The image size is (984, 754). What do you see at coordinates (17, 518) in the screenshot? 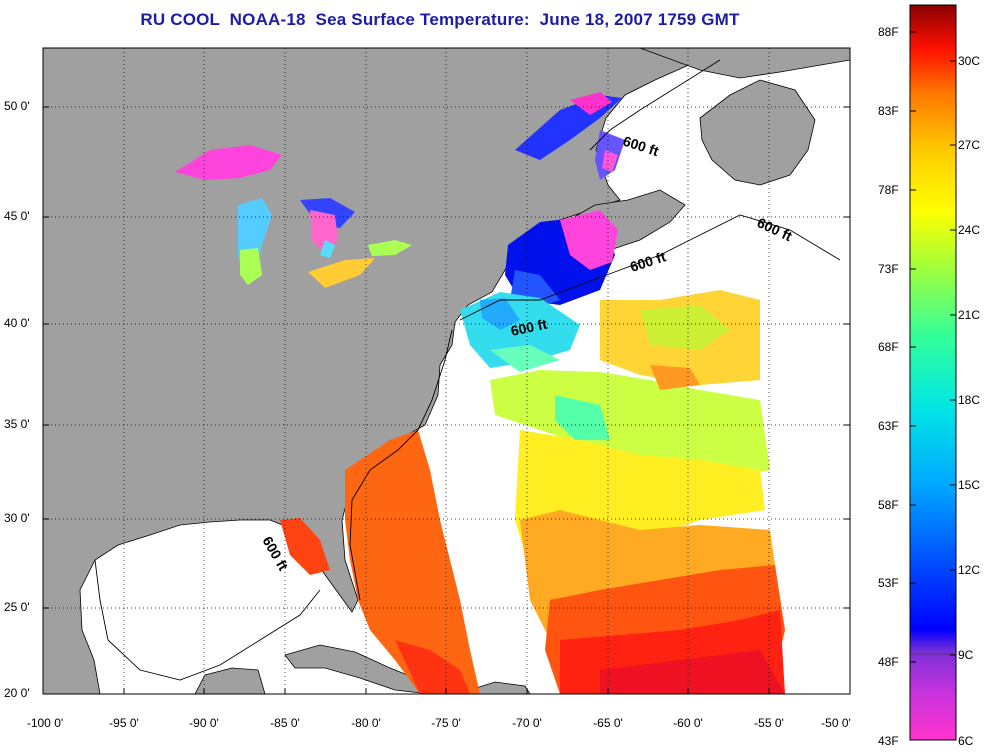
I see `lat-label-30: 30 0'` at bounding box center [17, 518].